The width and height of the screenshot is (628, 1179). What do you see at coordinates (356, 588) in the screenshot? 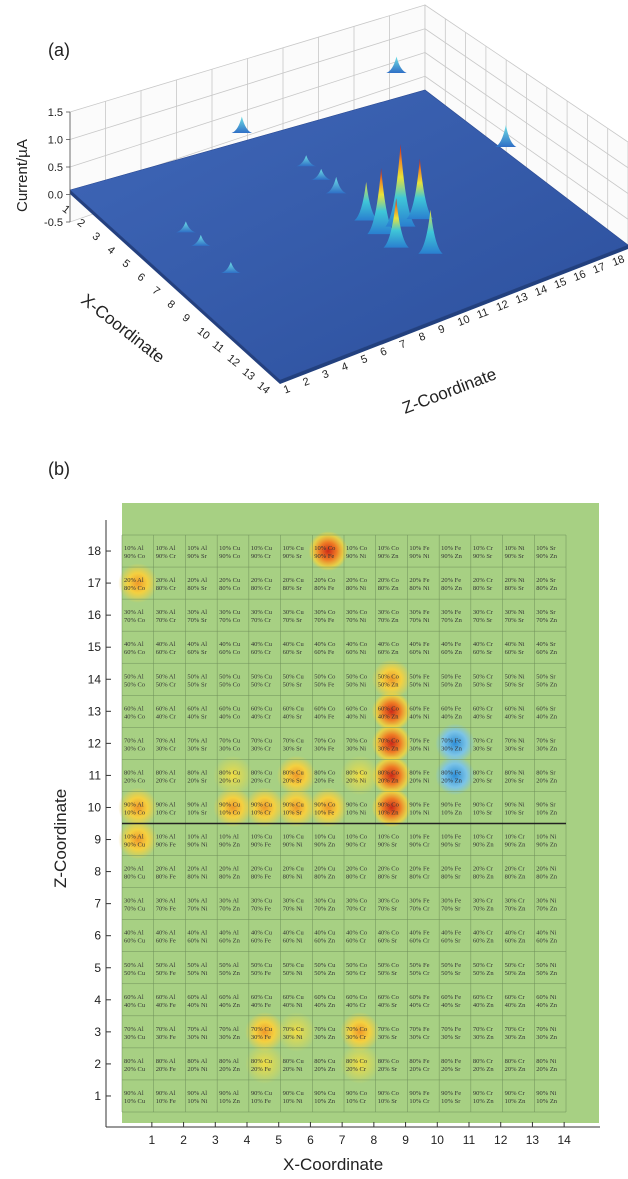
I see `panel-b-cell-line2: 80% Ni` at bounding box center [356, 588].